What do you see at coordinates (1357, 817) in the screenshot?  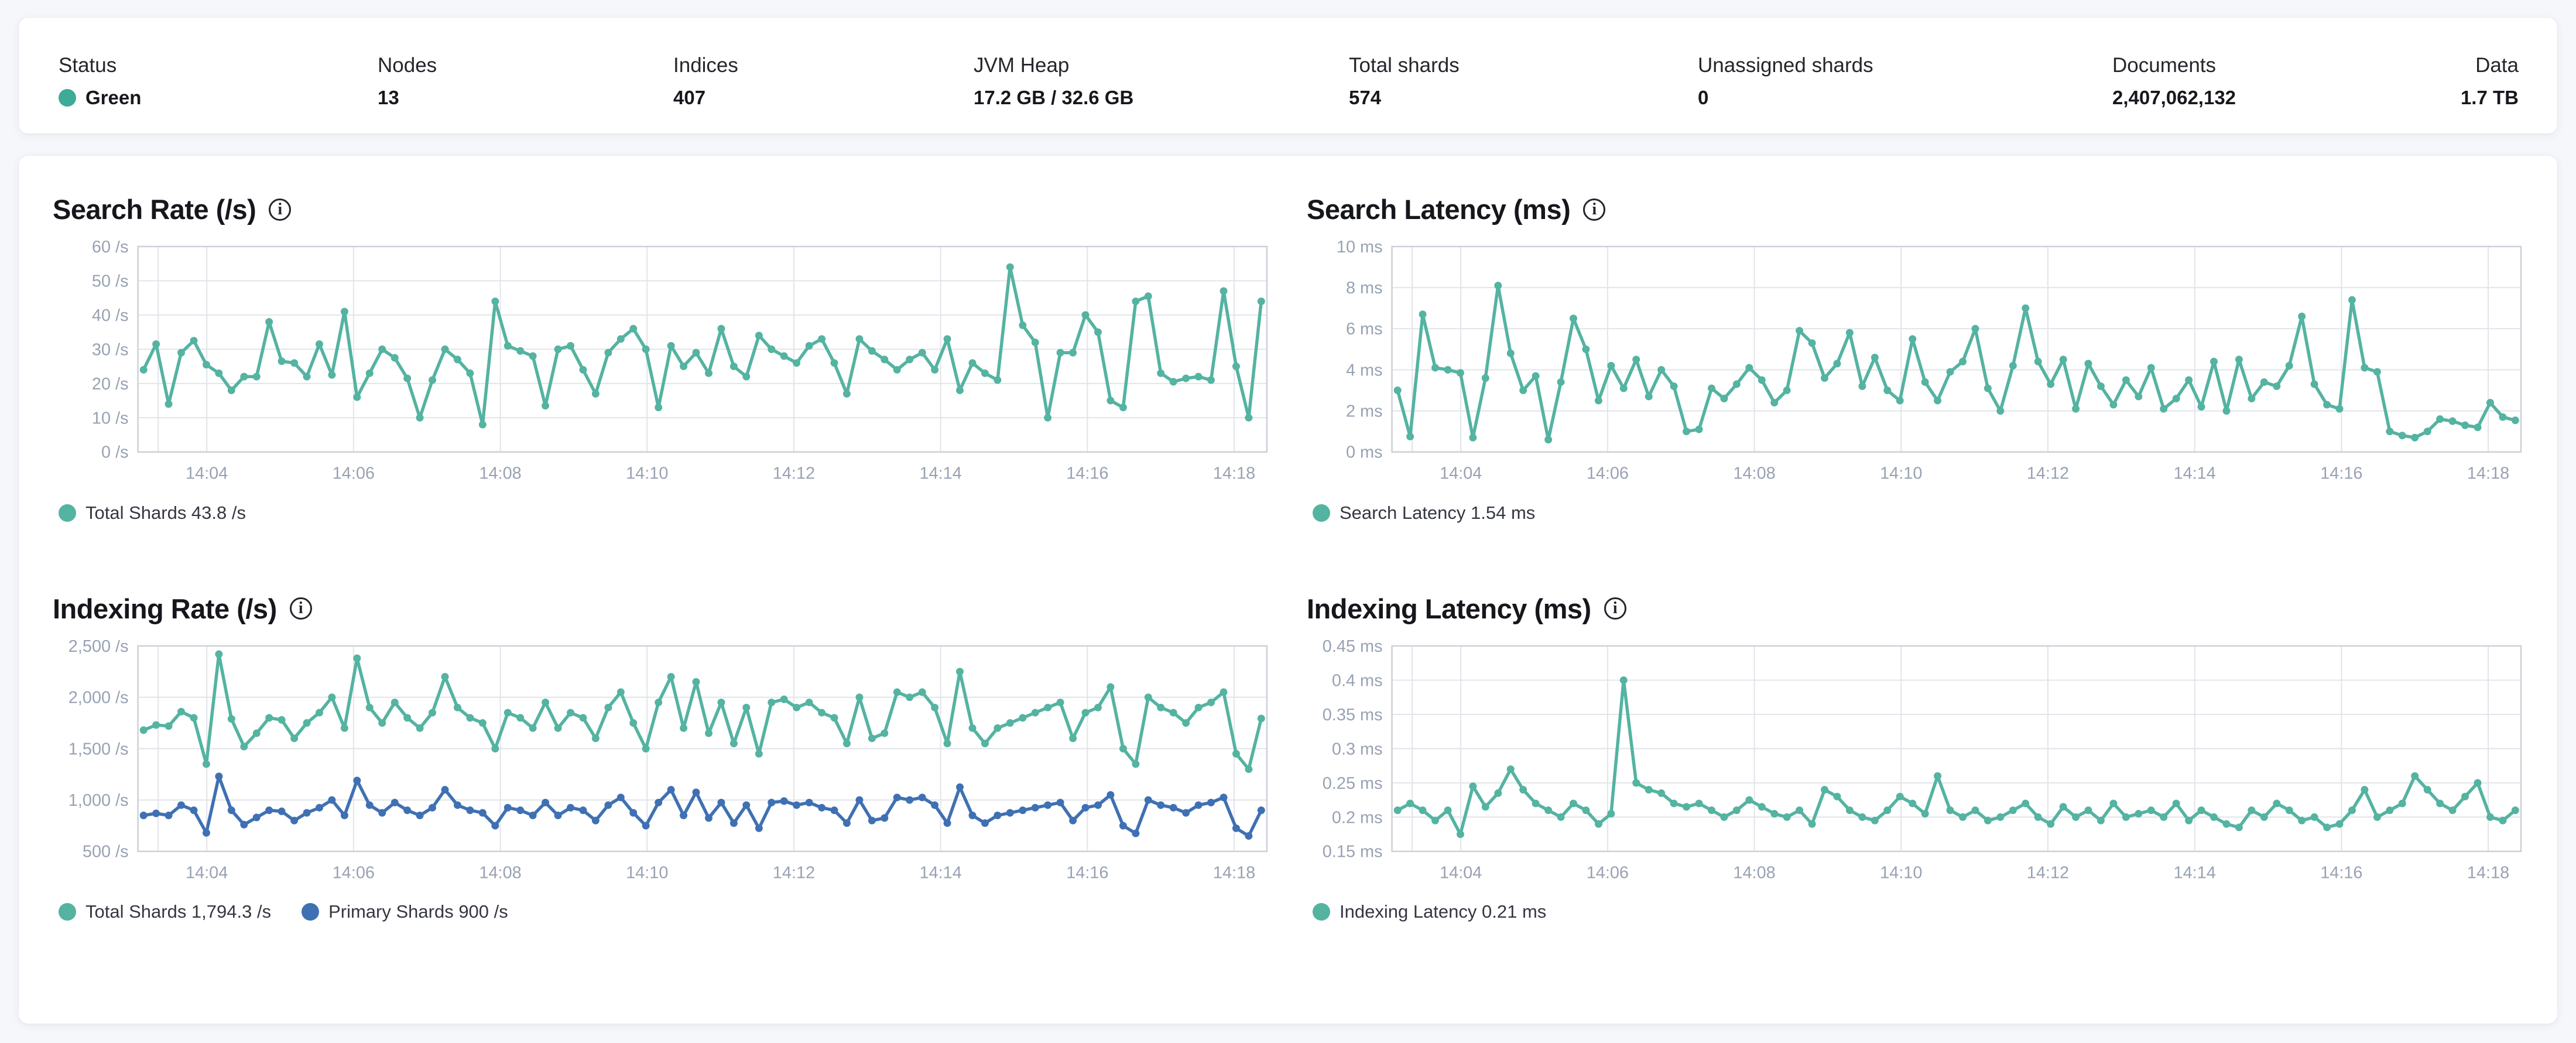 I see `svg-text: 0.2 ms` at bounding box center [1357, 817].